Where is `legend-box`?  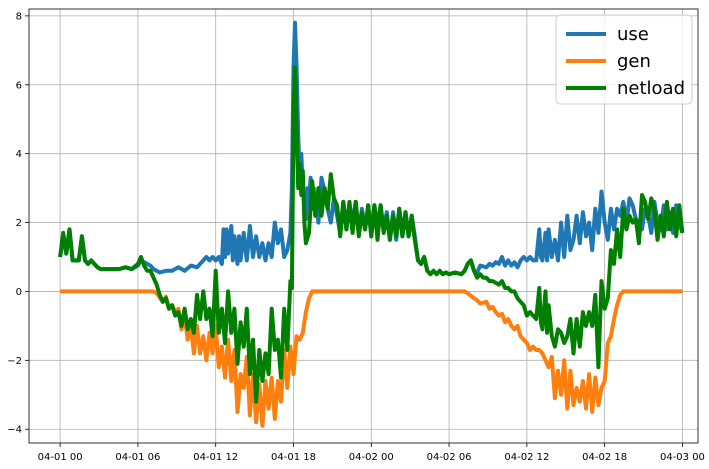
legend-box is located at coordinates (624, 59).